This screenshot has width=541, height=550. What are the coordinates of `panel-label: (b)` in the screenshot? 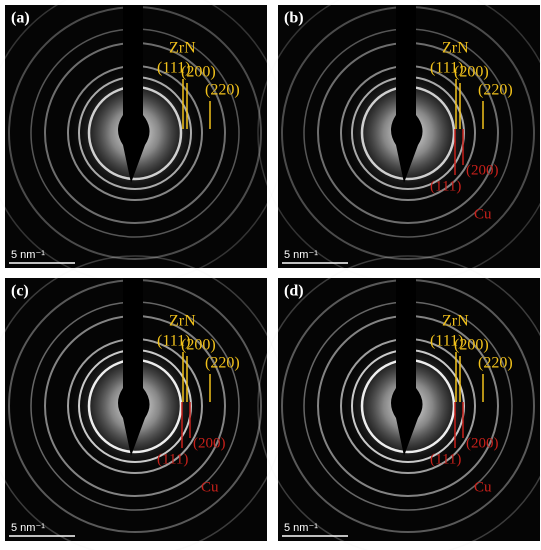 It's located at (294, 18).